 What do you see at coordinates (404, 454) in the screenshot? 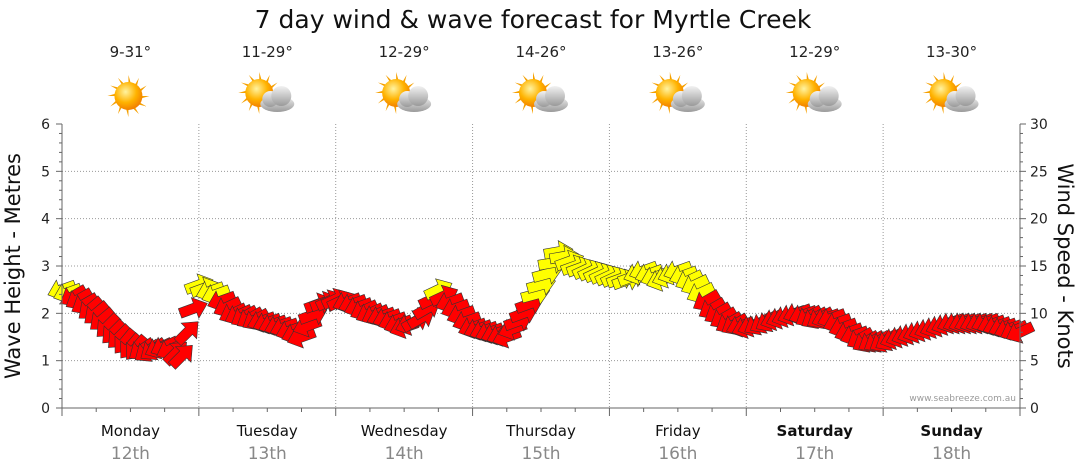
I see `day-date: 14th` at bounding box center [404, 454].